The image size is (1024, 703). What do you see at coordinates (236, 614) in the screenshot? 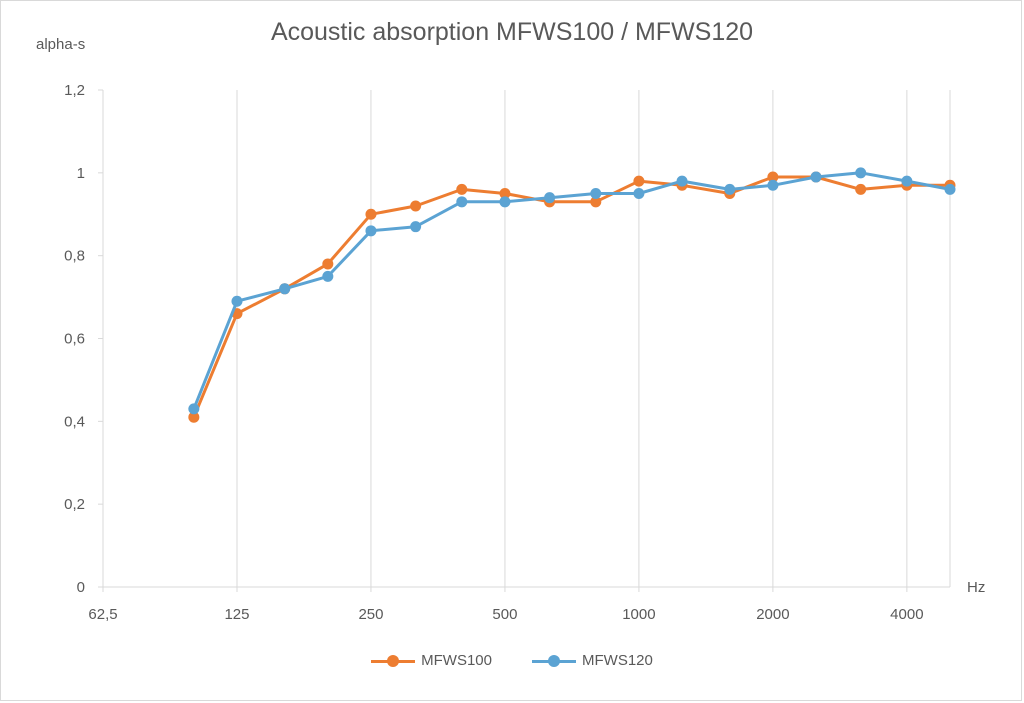
I see `x-tick-label: 125` at bounding box center [236, 614].